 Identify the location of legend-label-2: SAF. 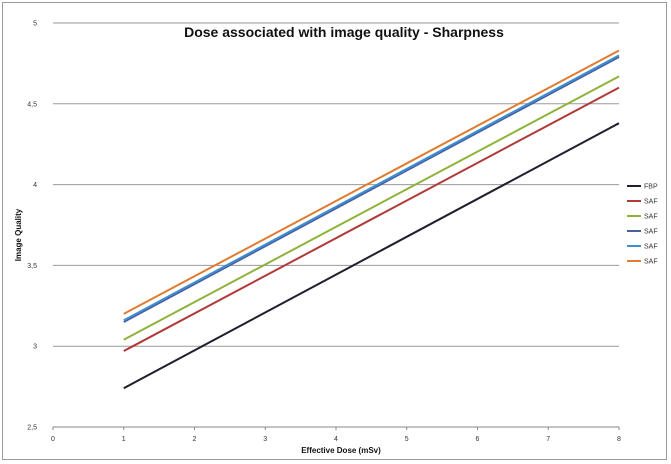
(651, 217).